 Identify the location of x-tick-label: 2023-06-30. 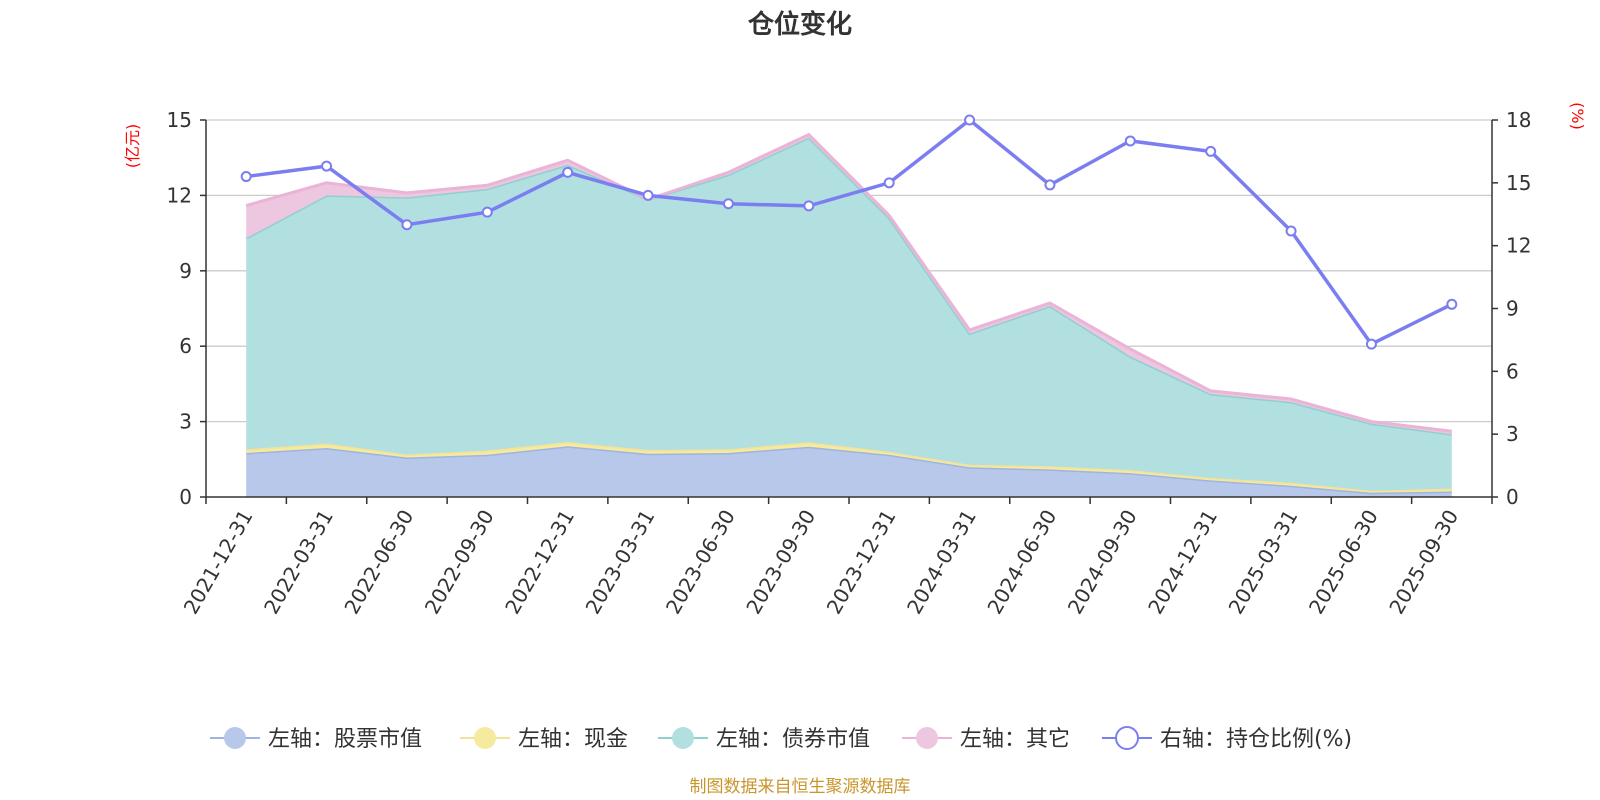
(700, 562).